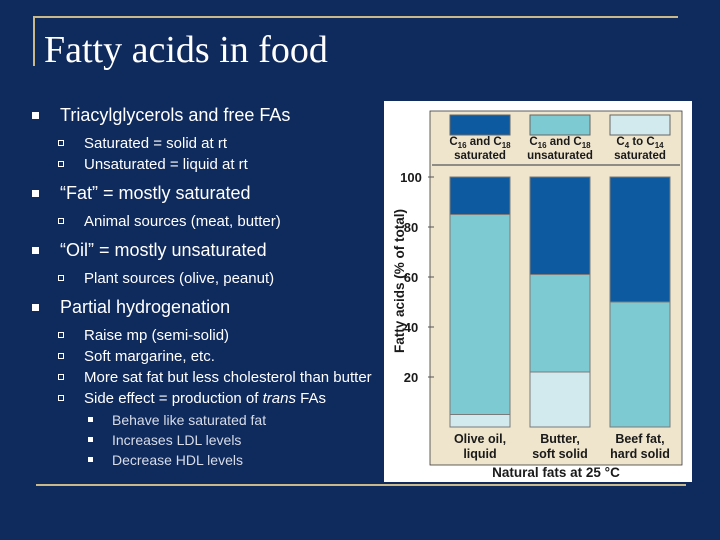 Image resolution: width=720 pixels, height=540 pixels. I want to click on y-tick-label: 20, so click(411, 377).